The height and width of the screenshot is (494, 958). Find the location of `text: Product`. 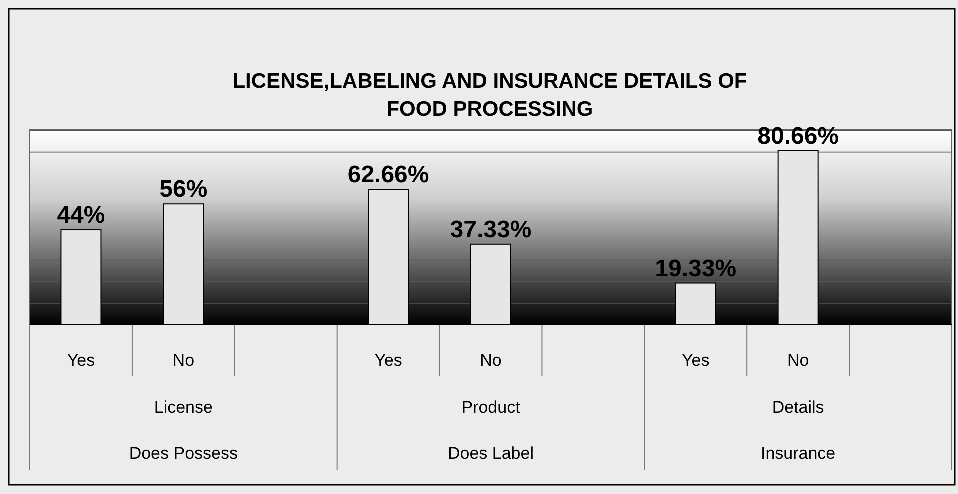

text: Product is located at coordinates (491, 407).